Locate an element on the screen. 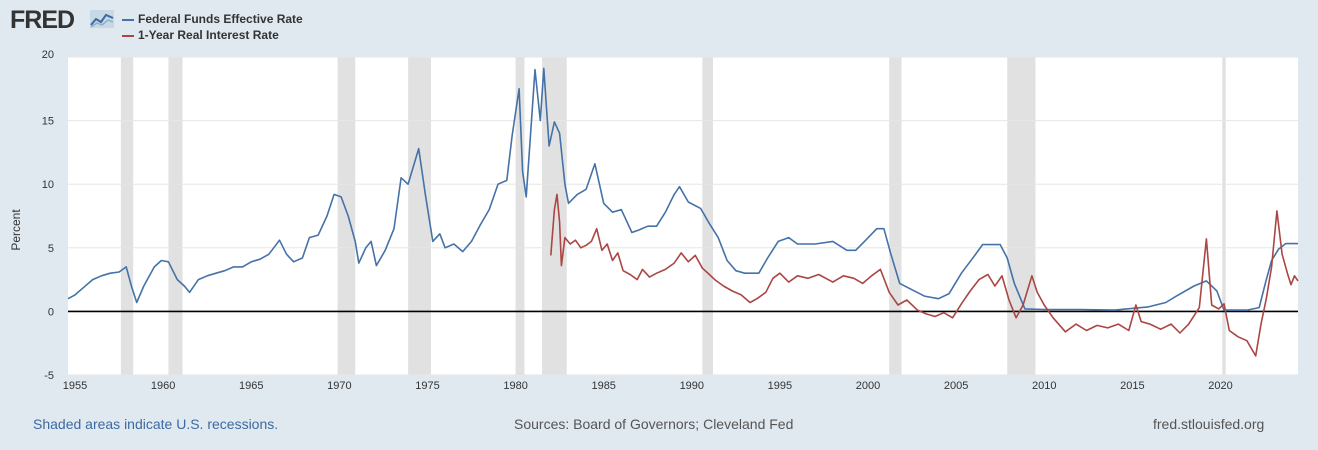 Image resolution: width=1318 pixels, height=450 pixels. x-tick-label: 1970 is located at coordinates (339, 386).